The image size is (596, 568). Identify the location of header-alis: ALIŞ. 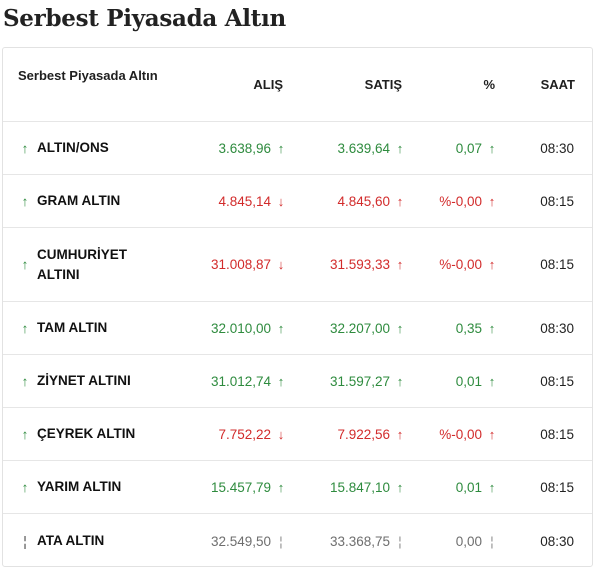
(268, 84).